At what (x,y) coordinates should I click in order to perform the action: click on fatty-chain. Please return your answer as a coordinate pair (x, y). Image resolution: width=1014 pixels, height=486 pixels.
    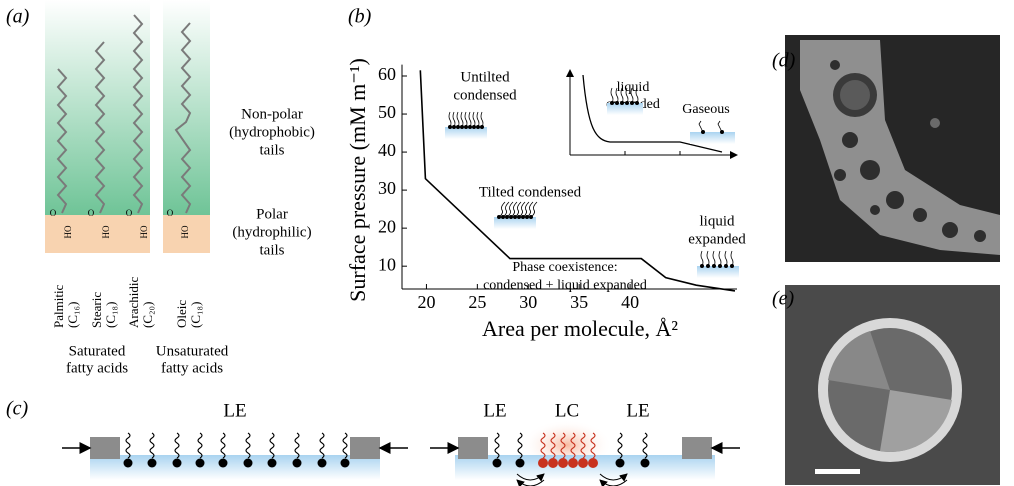
    Looking at the image, I should click on (138, 114).